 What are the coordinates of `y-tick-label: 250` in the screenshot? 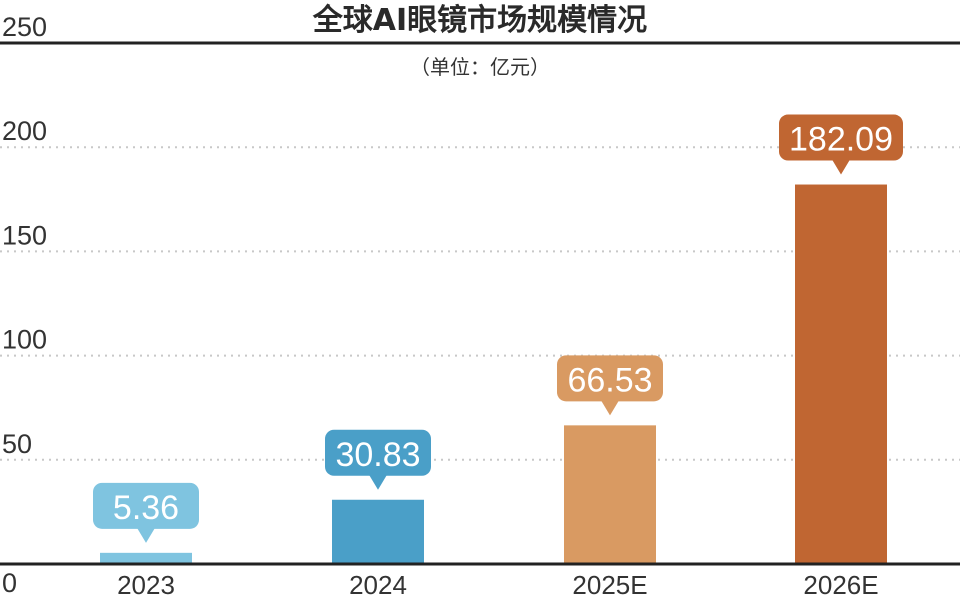 It's located at (24, 27).